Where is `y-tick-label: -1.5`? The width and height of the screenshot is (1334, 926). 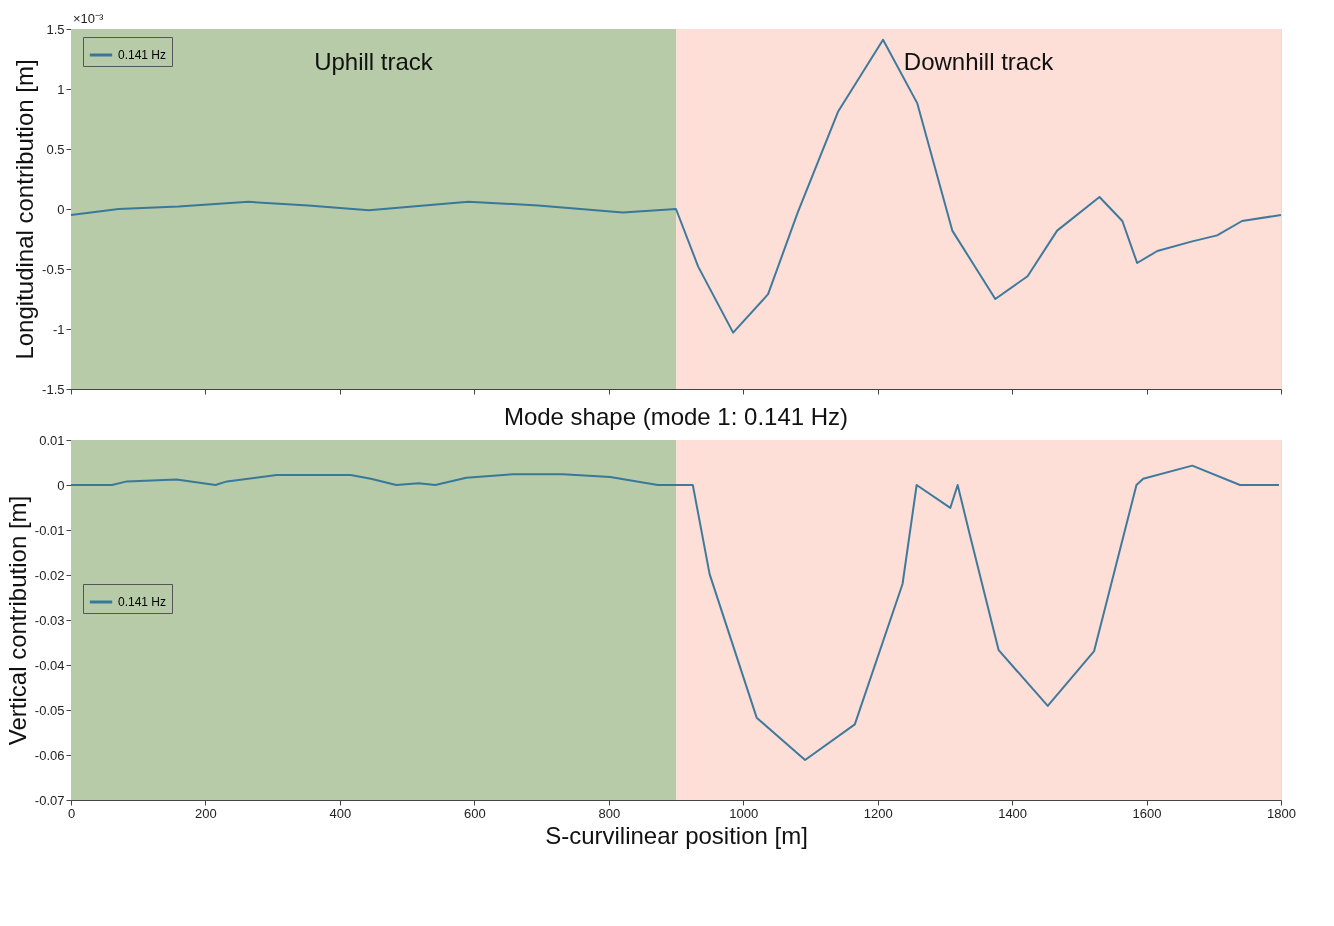
y-tick-label: -1.5 is located at coordinates (53, 389).